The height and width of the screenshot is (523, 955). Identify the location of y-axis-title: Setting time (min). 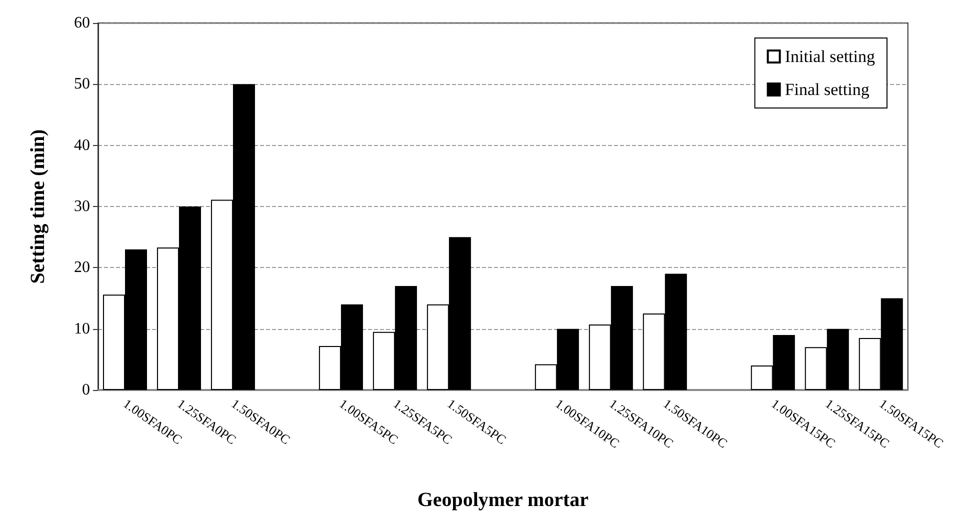
(38, 206).